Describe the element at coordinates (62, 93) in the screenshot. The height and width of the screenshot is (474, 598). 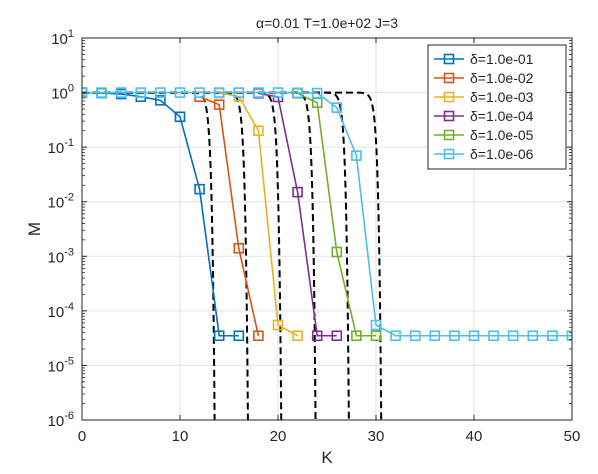
I see `y-tick-label: 10⁰` at that location.